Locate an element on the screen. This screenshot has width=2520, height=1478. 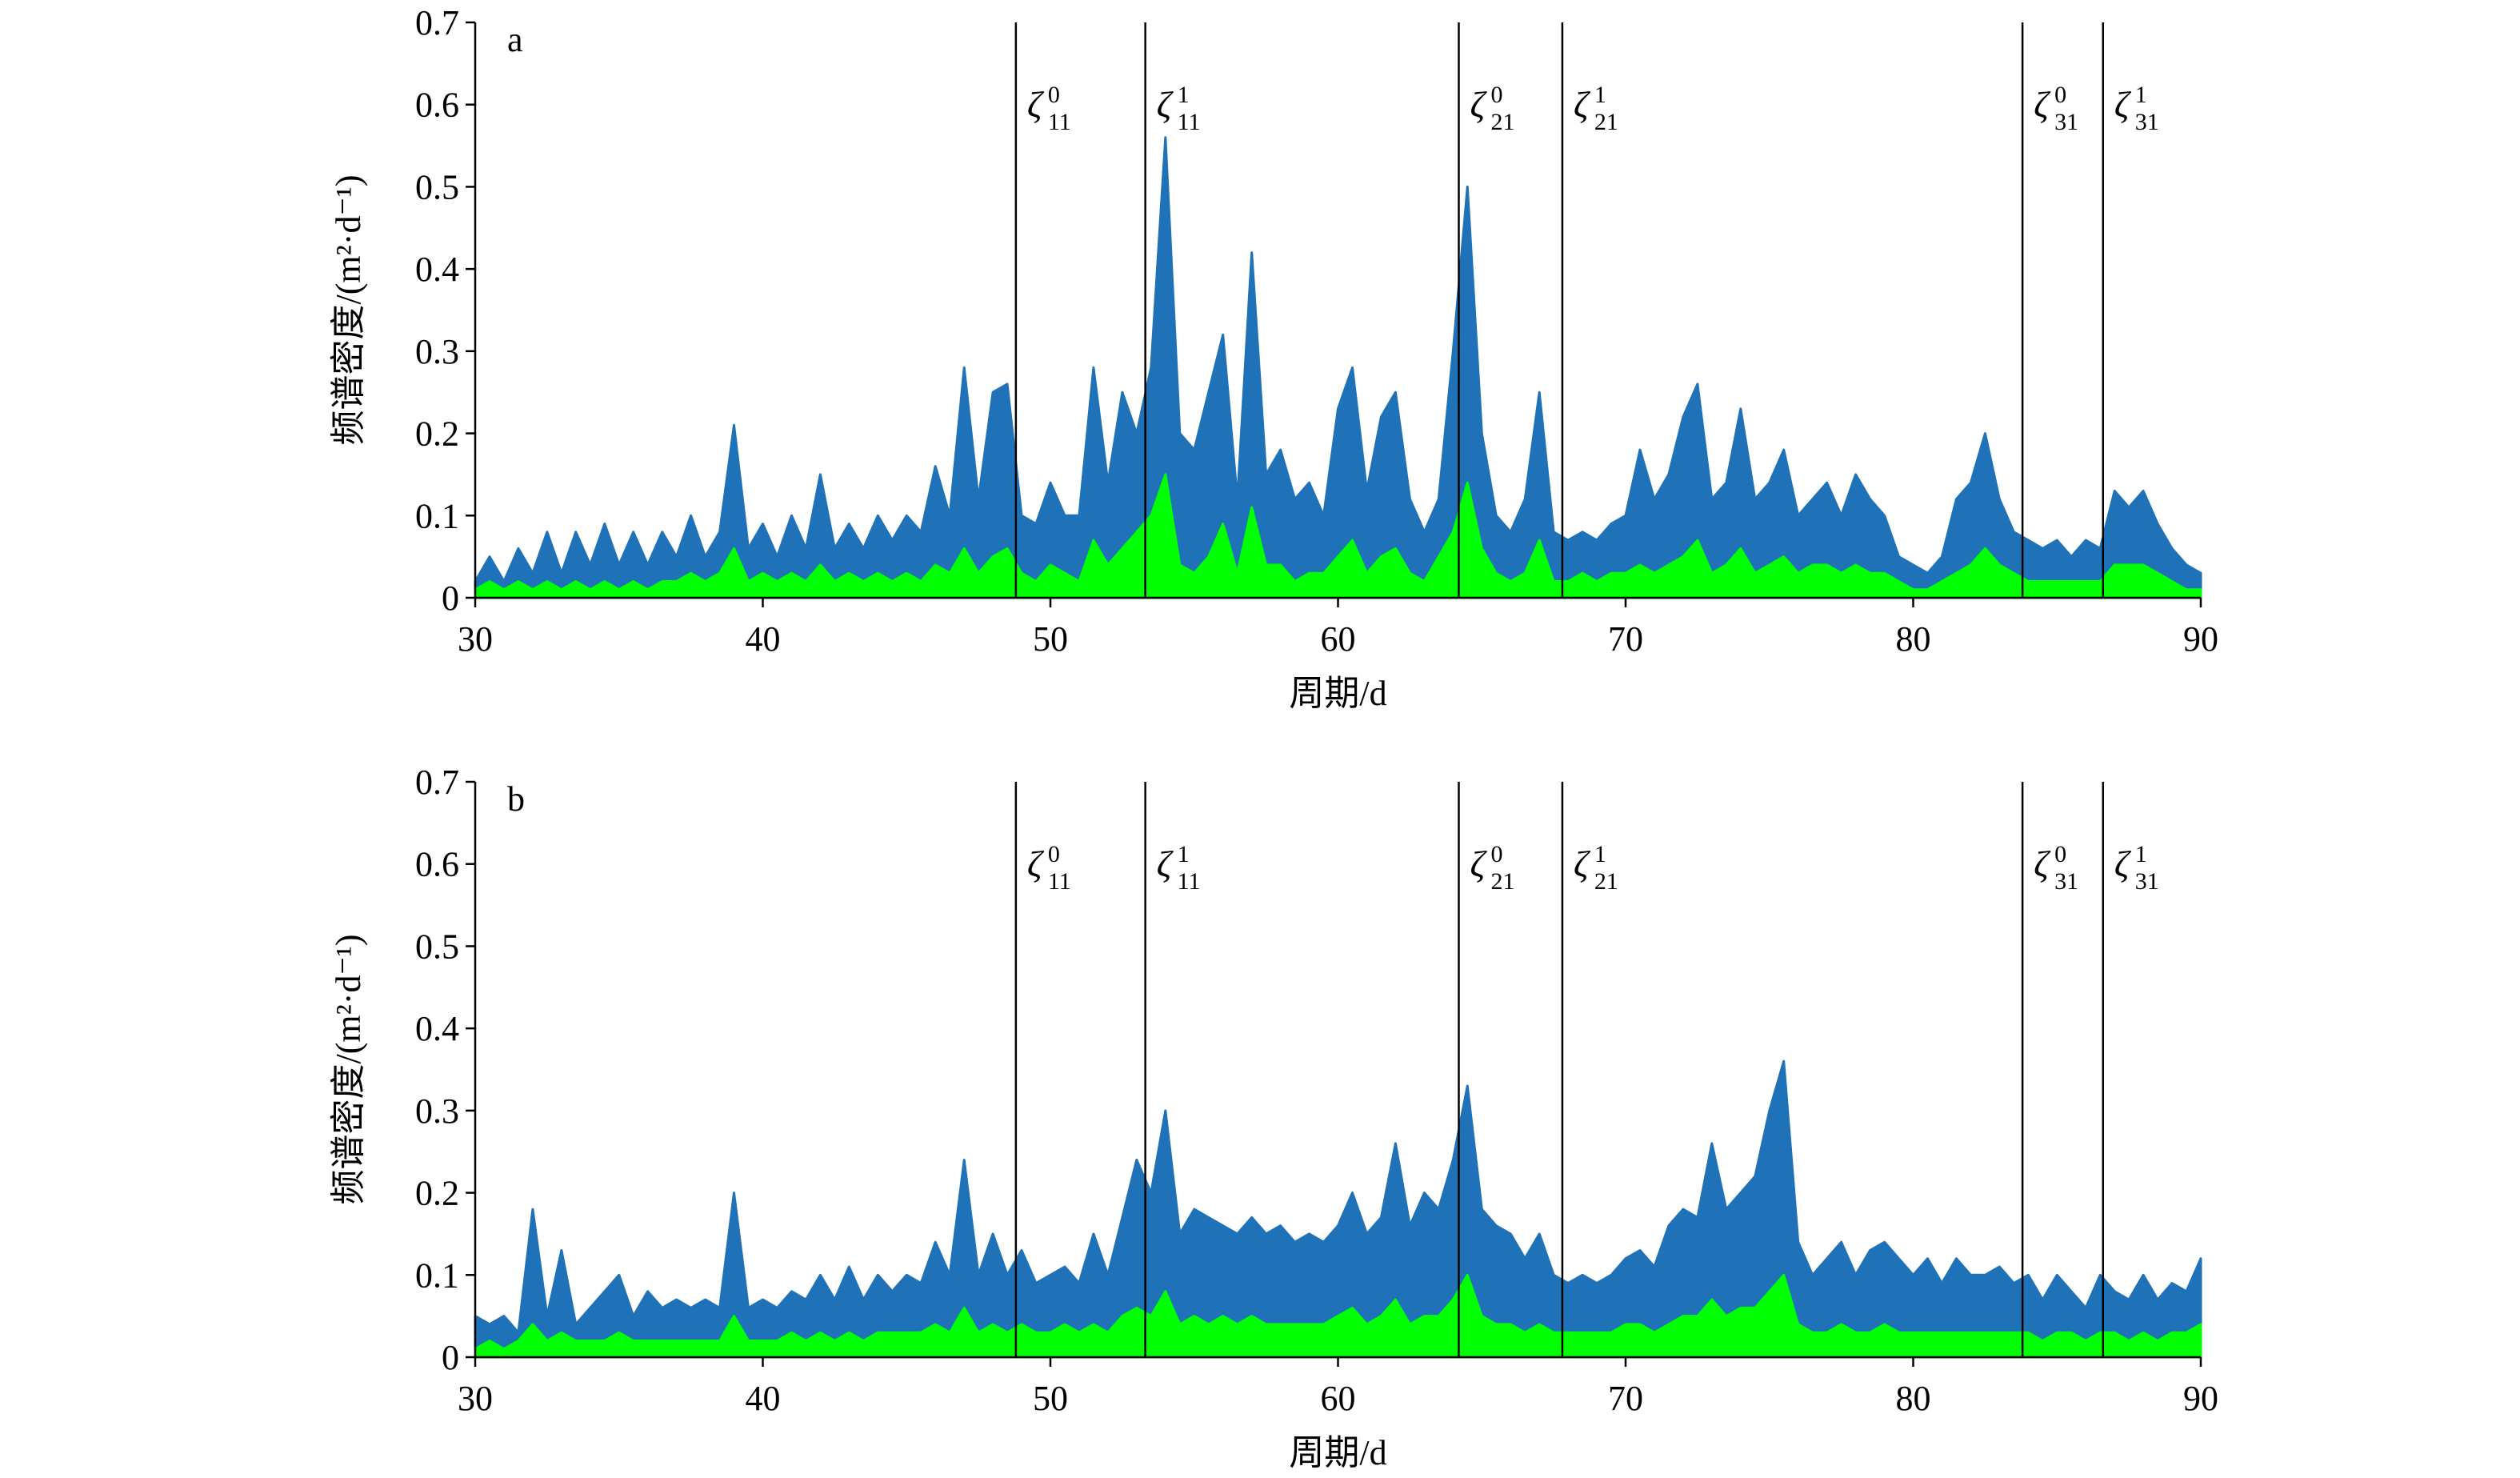
panel-label: a is located at coordinates (515, 39).